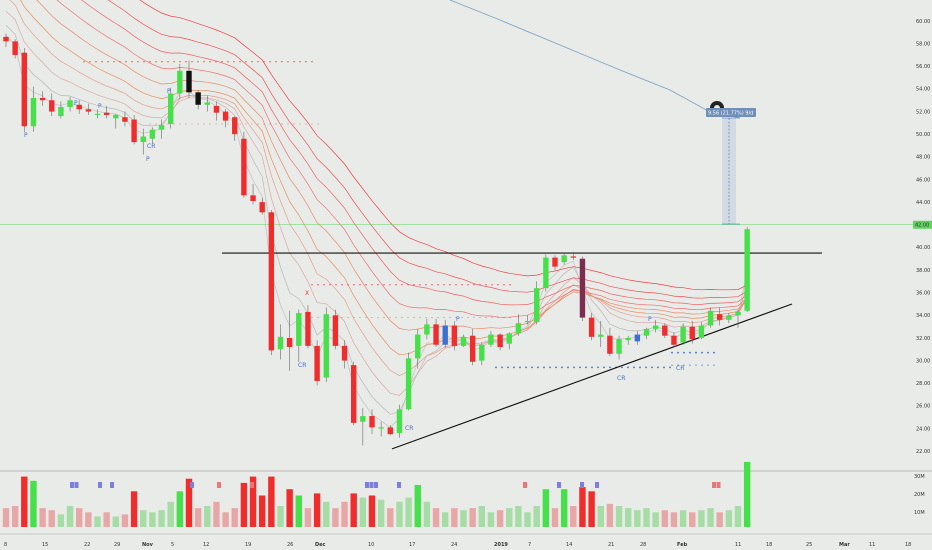 The width and height of the screenshot is (932, 550). Describe the element at coordinates (26, 135) in the screenshot. I see `marker-p: P` at that location.